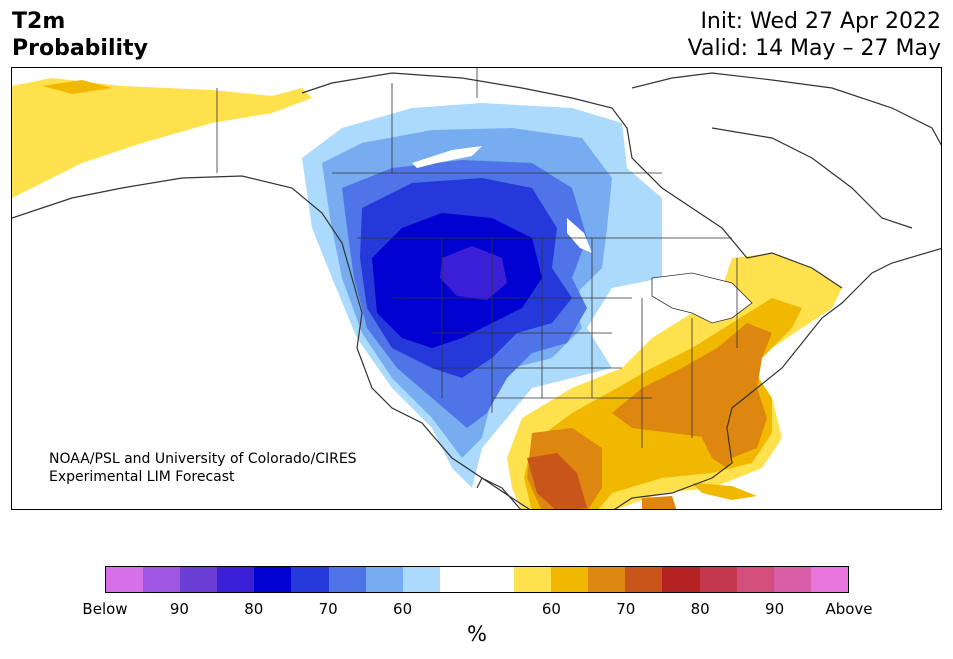  I want to click on valid-range: Valid: 14 May – 27 May, so click(814, 48).